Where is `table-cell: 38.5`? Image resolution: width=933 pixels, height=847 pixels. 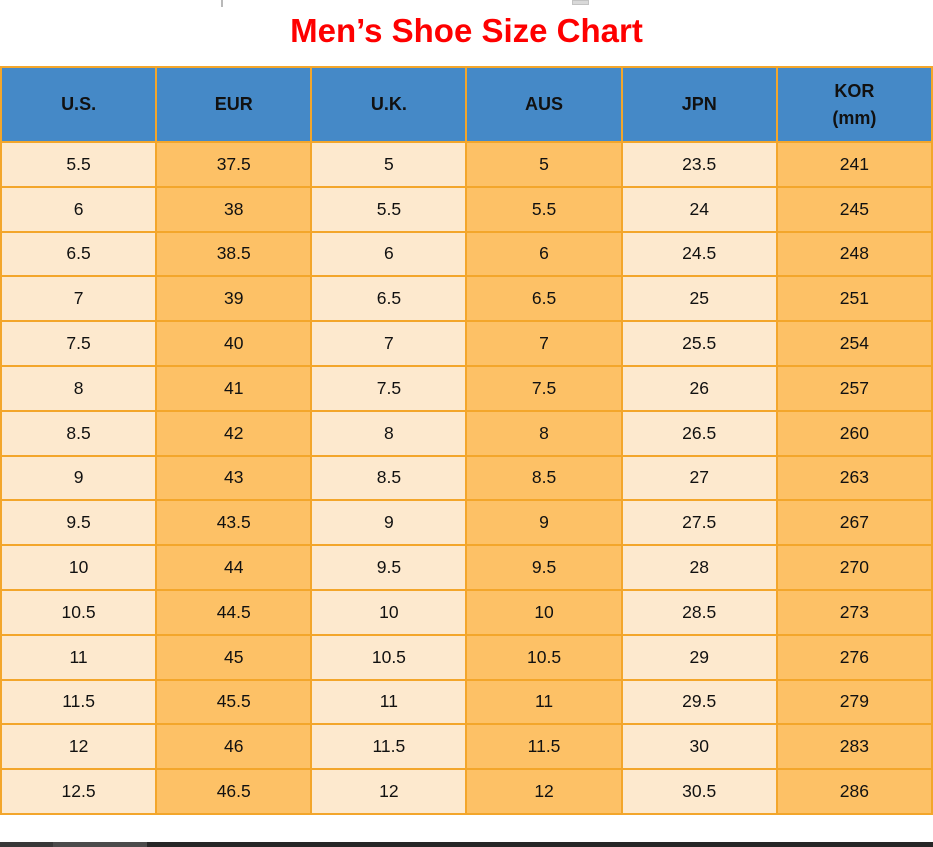 table-cell: 38.5 is located at coordinates (234, 254).